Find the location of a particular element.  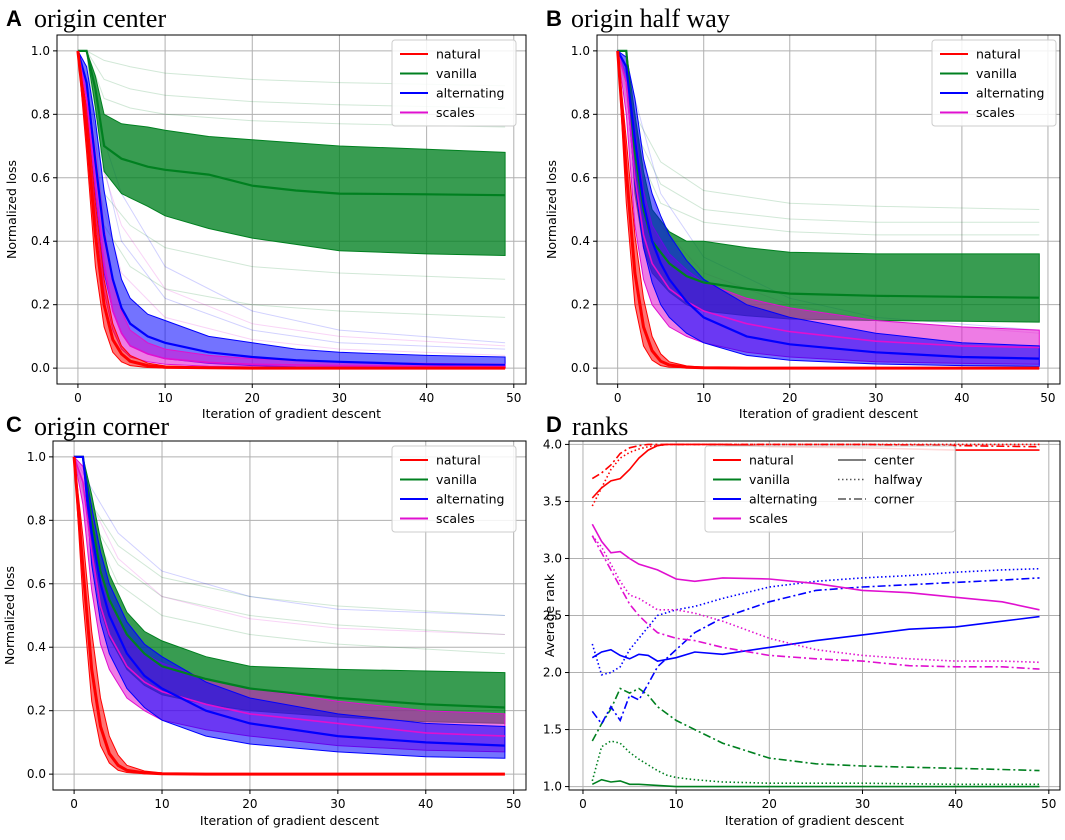

series-line-alternating-center is located at coordinates (815, 638).